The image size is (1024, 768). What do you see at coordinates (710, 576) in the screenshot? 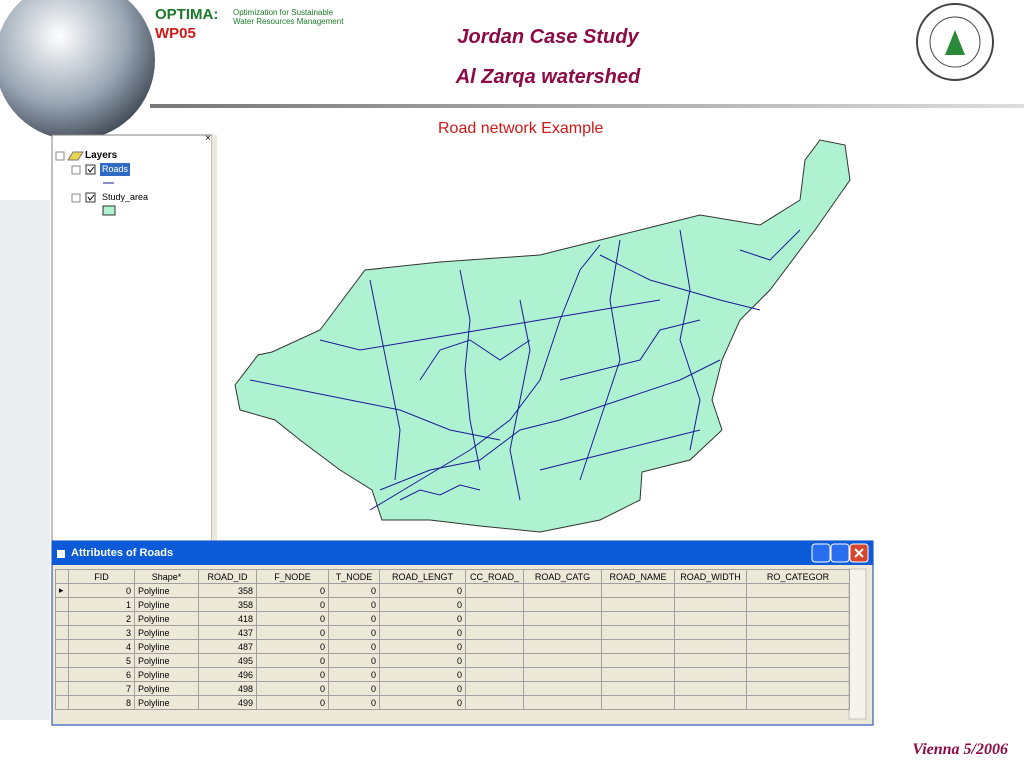
I see `column-header: ROAD_WIDTH` at bounding box center [710, 576].